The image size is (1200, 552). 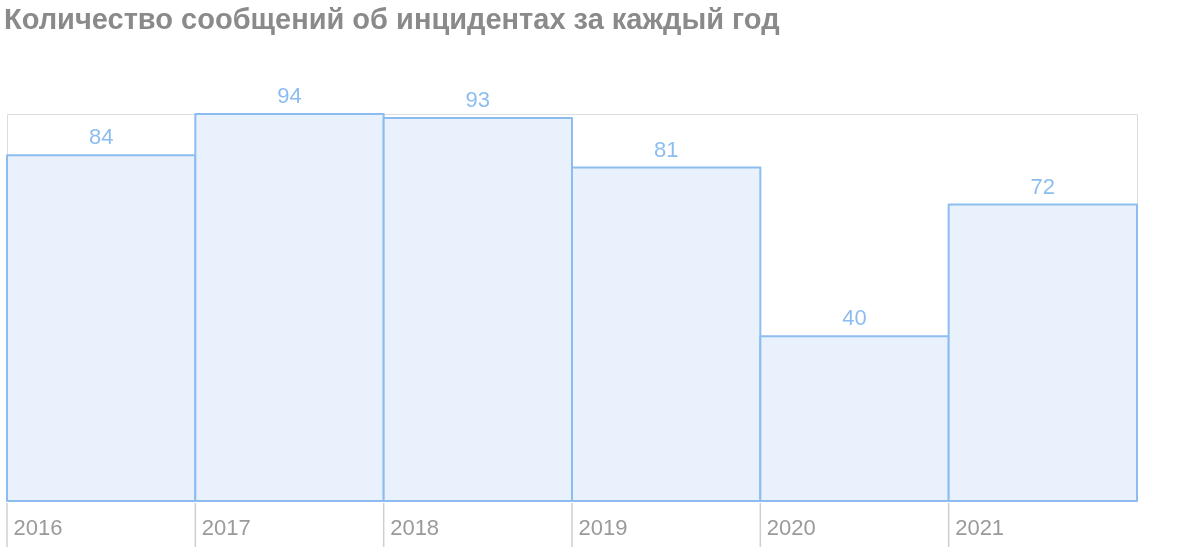 I want to click on data-label: 81, so click(x=666, y=149).